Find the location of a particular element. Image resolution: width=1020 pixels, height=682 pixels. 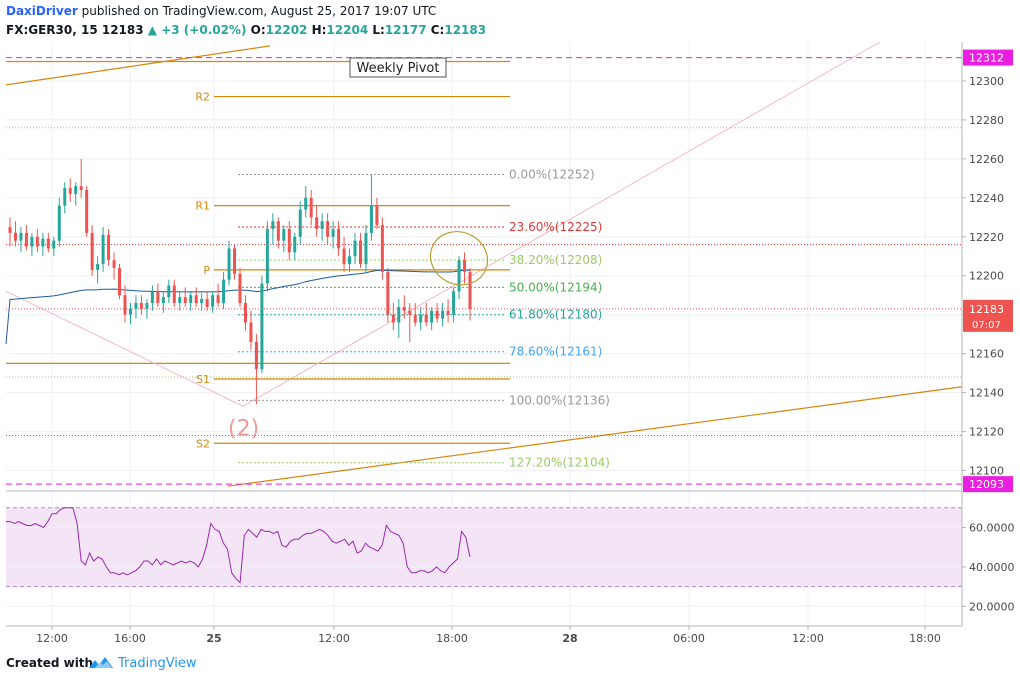

moving-average-line is located at coordinates (238, 306).